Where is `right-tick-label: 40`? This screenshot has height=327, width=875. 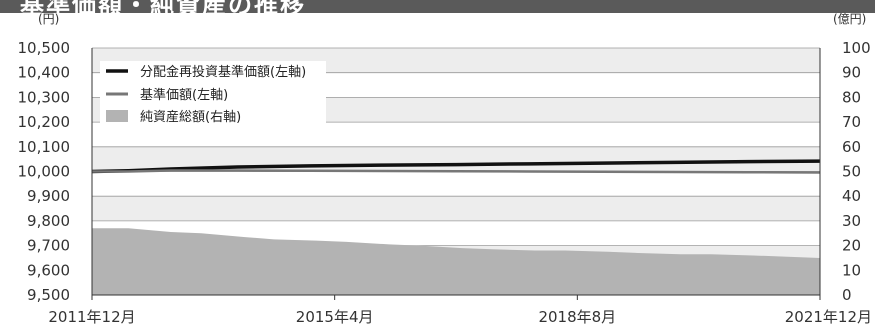
right-tick-label: 40 is located at coordinates (851, 196).